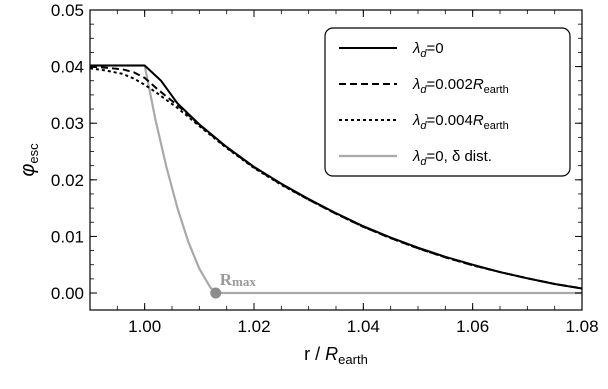 Image resolution: width=608 pixels, height=389 pixels. I want to click on x-tick-label: 1.04, so click(363, 326).